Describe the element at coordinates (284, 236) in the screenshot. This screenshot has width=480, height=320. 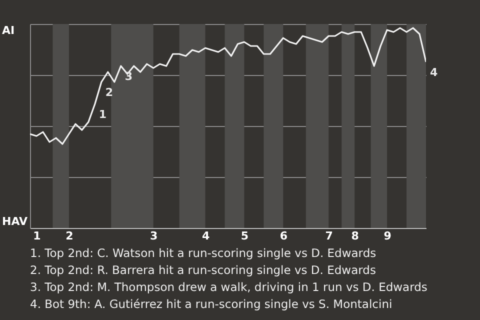
I see `x-tick-label: 6` at that location.